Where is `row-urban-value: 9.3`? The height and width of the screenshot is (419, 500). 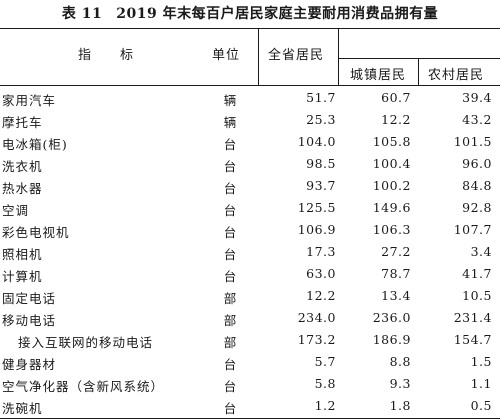 row-urban-value: 9.3 is located at coordinates (400, 383).